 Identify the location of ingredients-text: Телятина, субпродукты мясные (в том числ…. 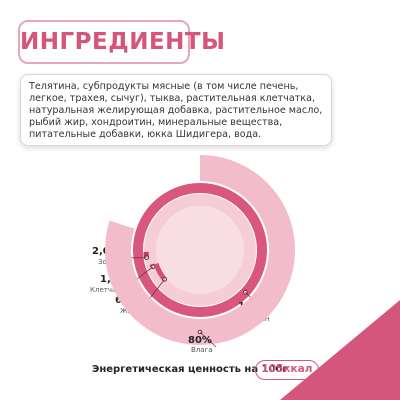
(176, 110).